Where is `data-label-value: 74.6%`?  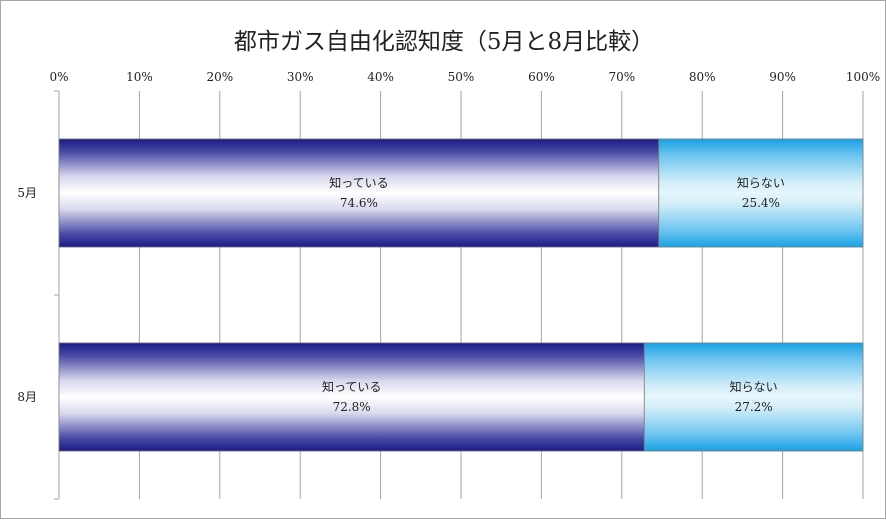 data-label-value: 74.6% is located at coordinates (359, 203).